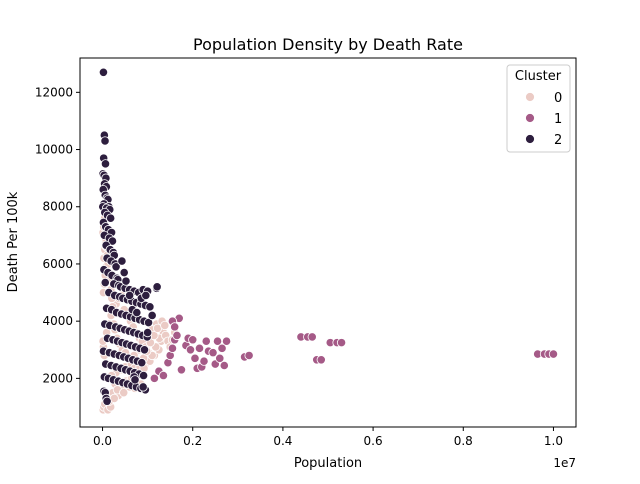 The height and width of the screenshot is (484, 640). What do you see at coordinates (328, 437) in the screenshot?
I see `x-axis: 0.0 0.2 0.4 0.6 0.8 1.0` at bounding box center [328, 437].